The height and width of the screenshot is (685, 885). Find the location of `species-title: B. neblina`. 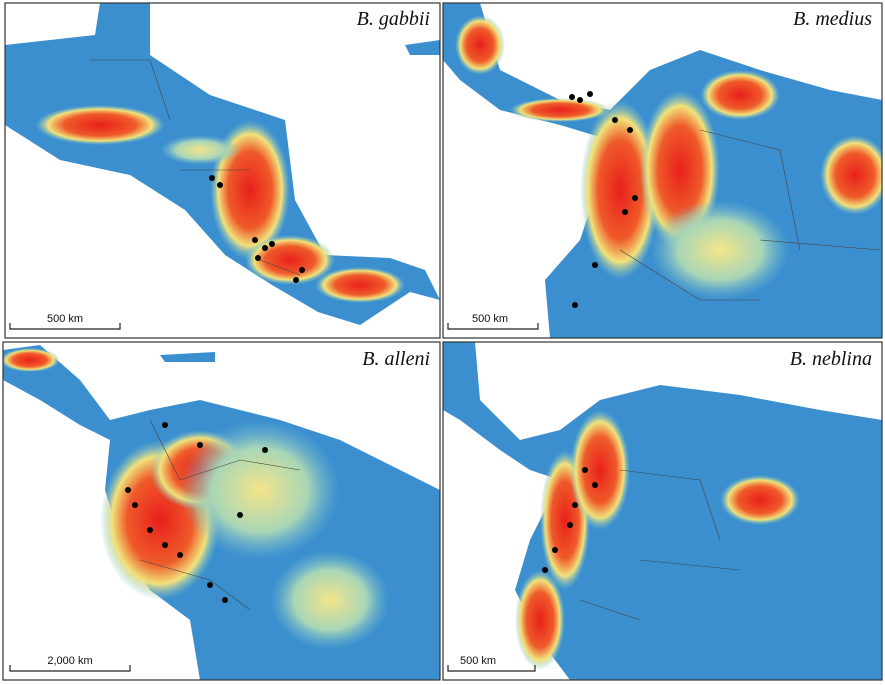

species-title: B. neblina is located at coordinates (831, 359).